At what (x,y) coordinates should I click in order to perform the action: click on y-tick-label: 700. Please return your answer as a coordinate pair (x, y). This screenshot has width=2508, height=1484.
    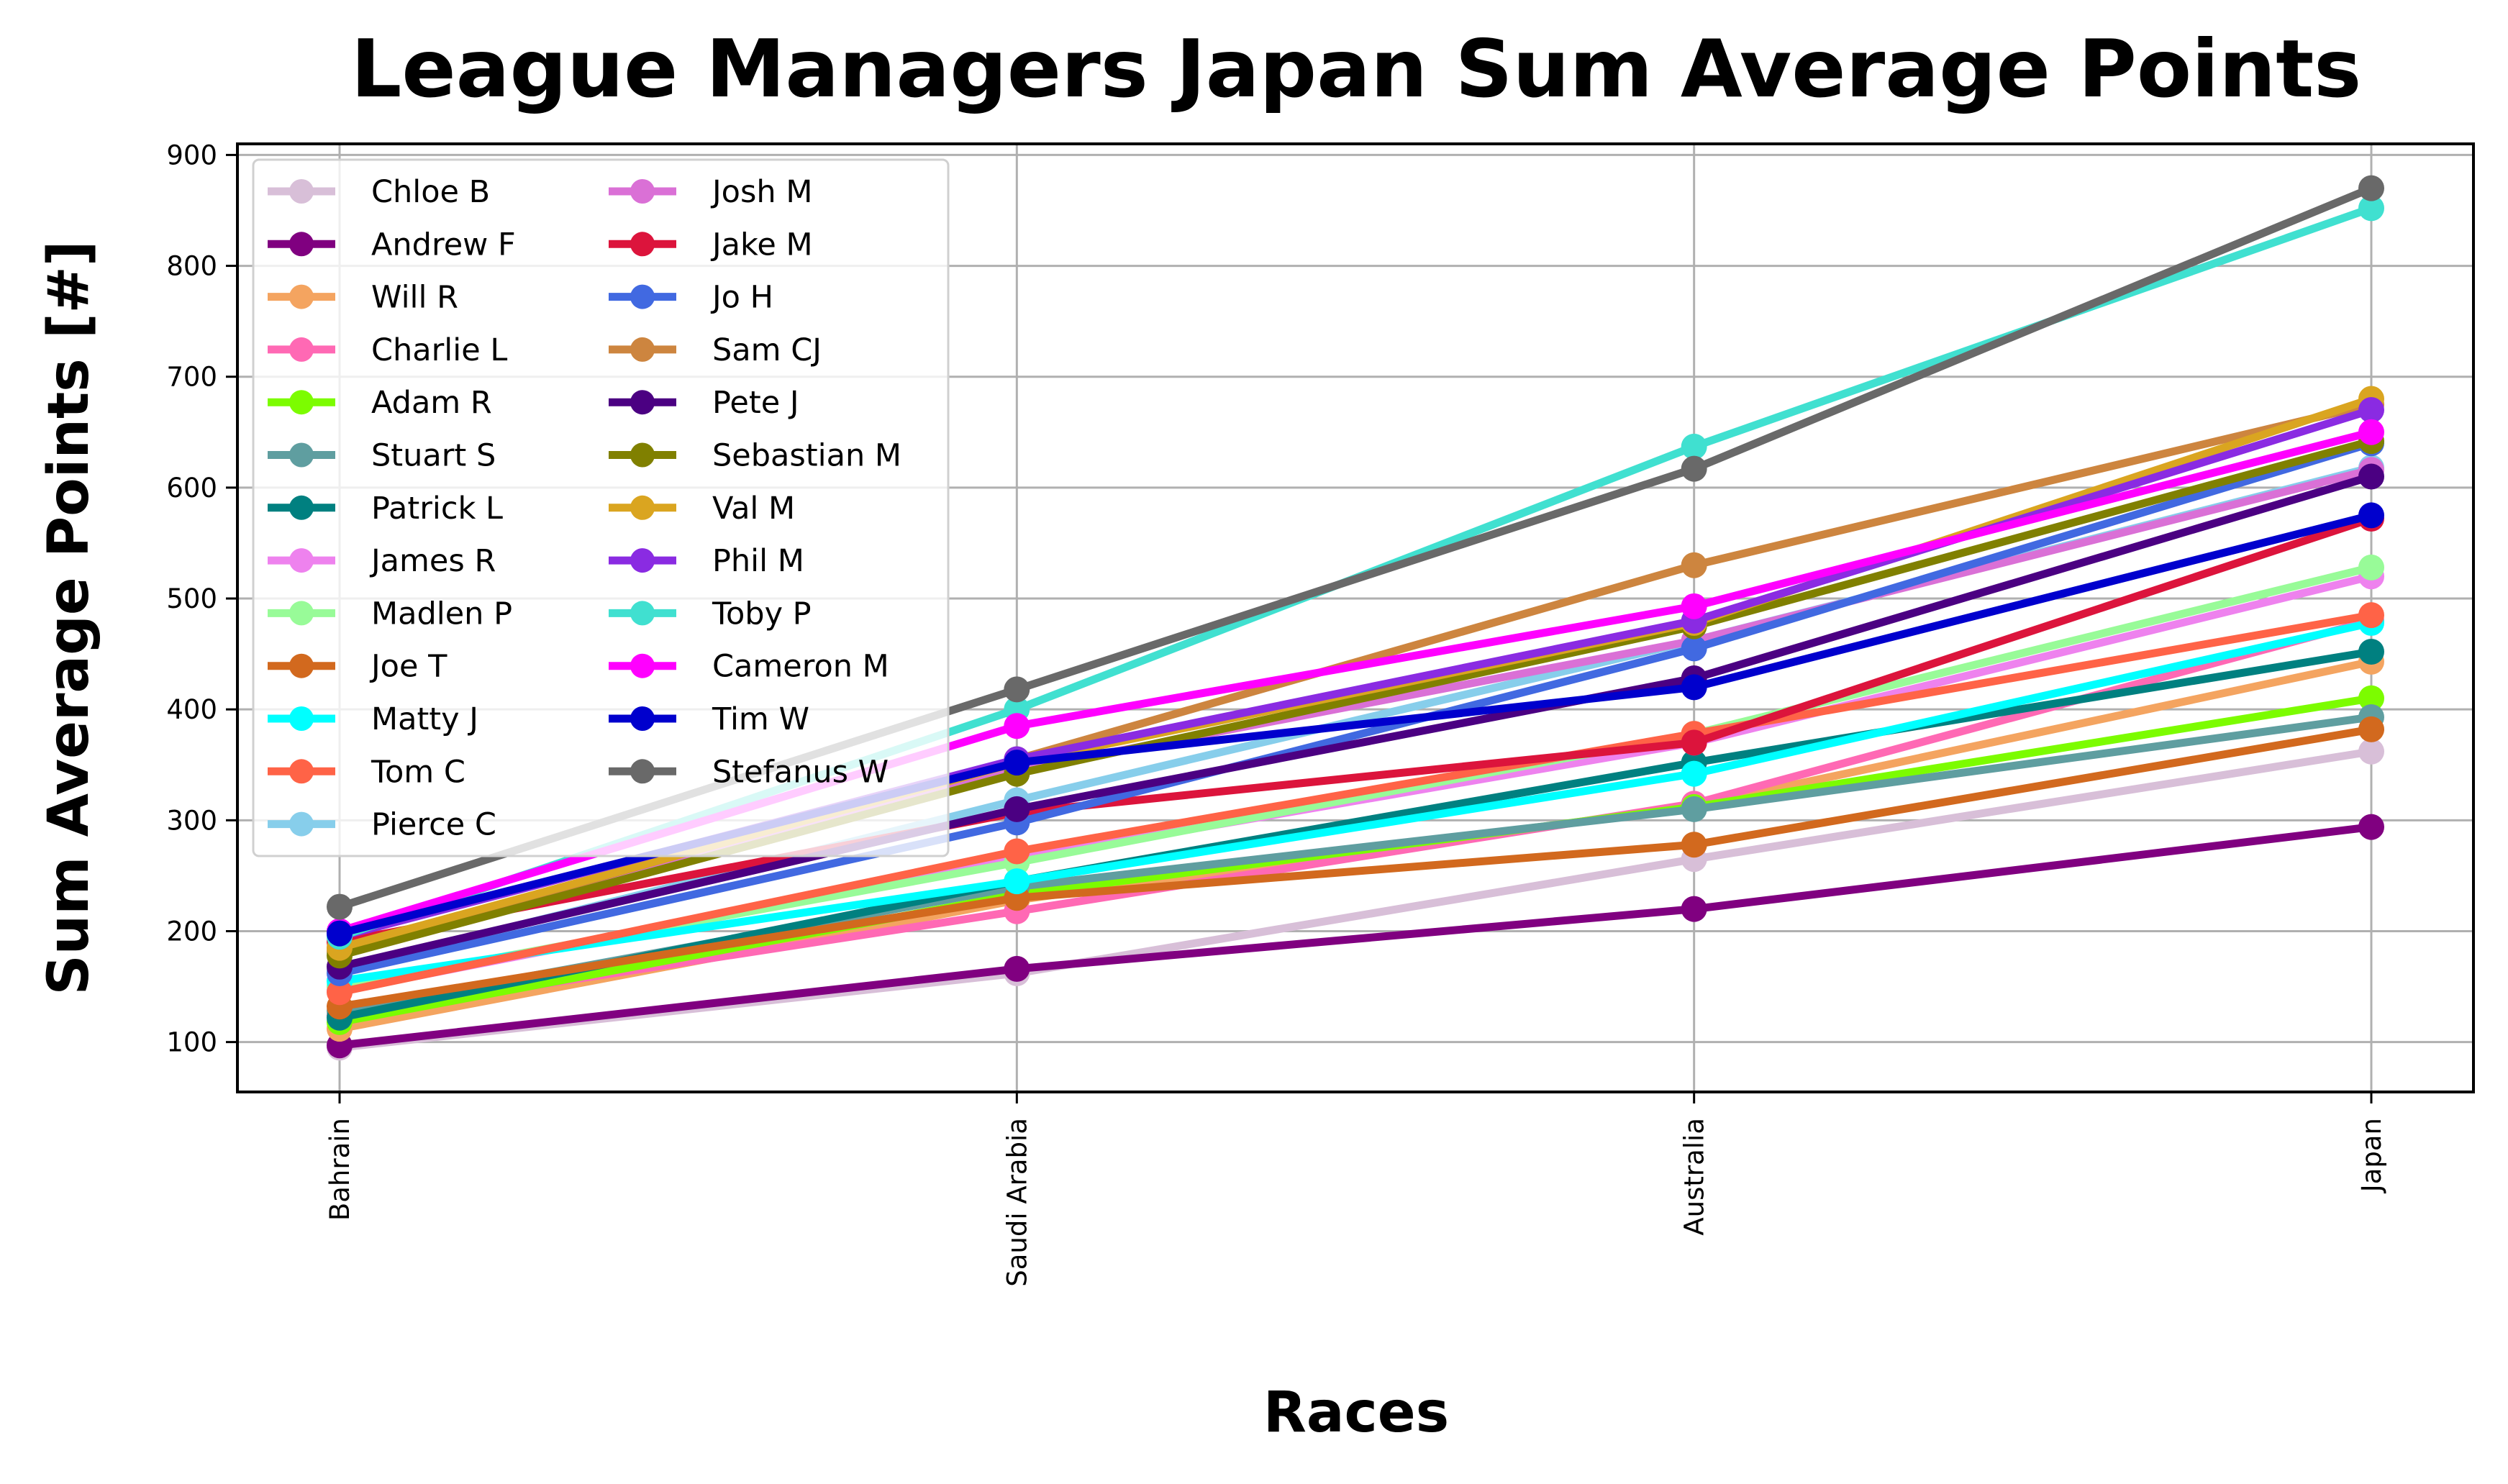
    Looking at the image, I should click on (191, 377).